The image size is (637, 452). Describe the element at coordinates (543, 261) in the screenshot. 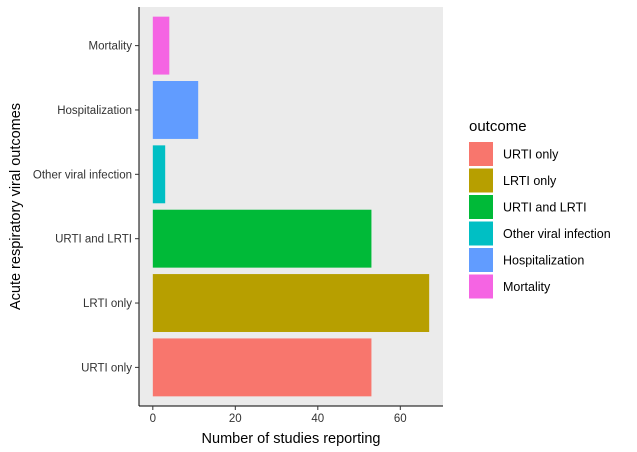

I see `legend-label-hospitalization: Hospitalization` at that location.